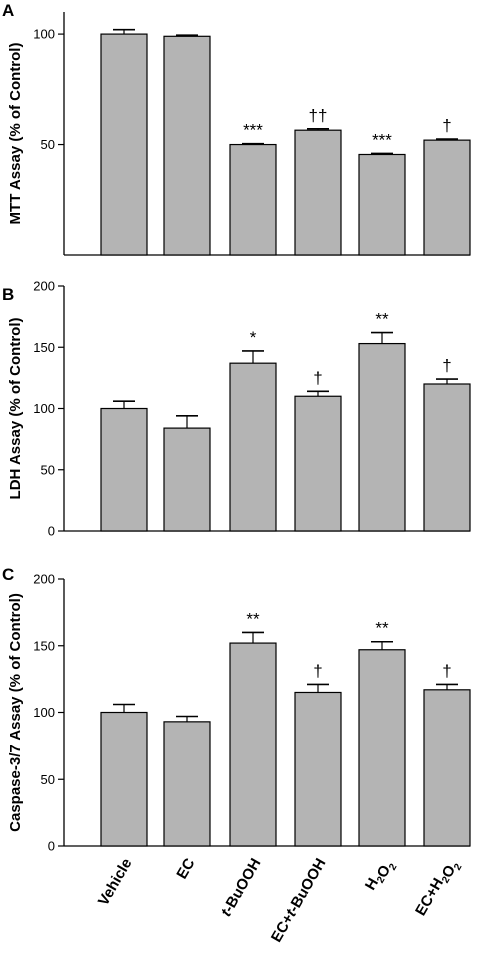 The height and width of the screenshot is (961, 490). I want to click on panel-letter: B, so click(8, 294).